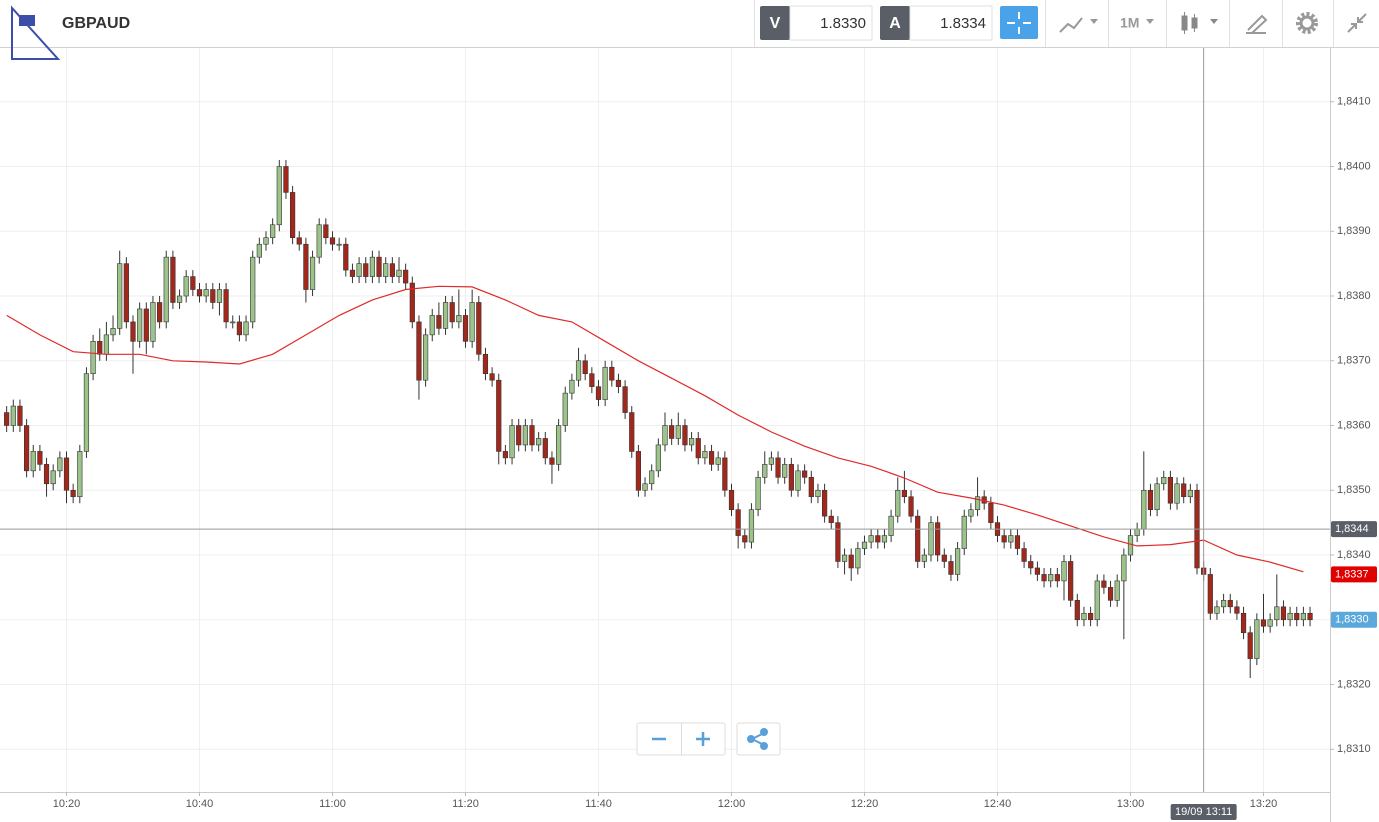 This screenshot has width=1379, height=822. I want to click on ask-price: 1.8334, so click(963, 23).